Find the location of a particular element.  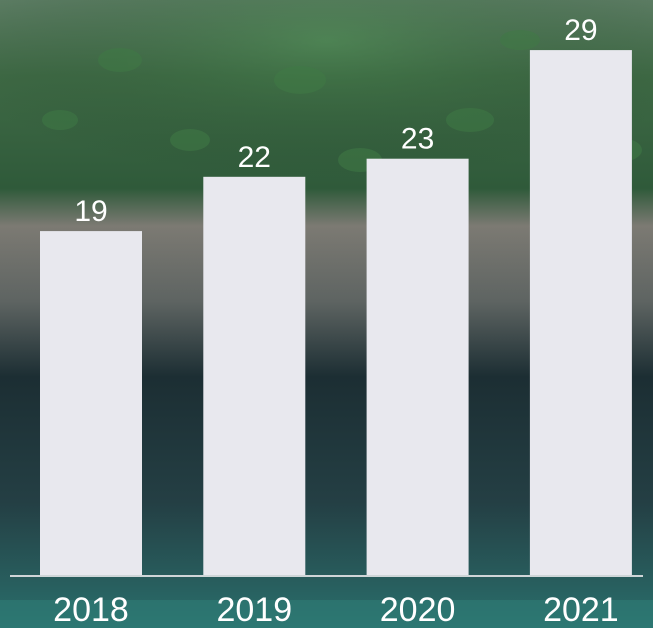

bar-2021 is located at coordinates (580, 313).